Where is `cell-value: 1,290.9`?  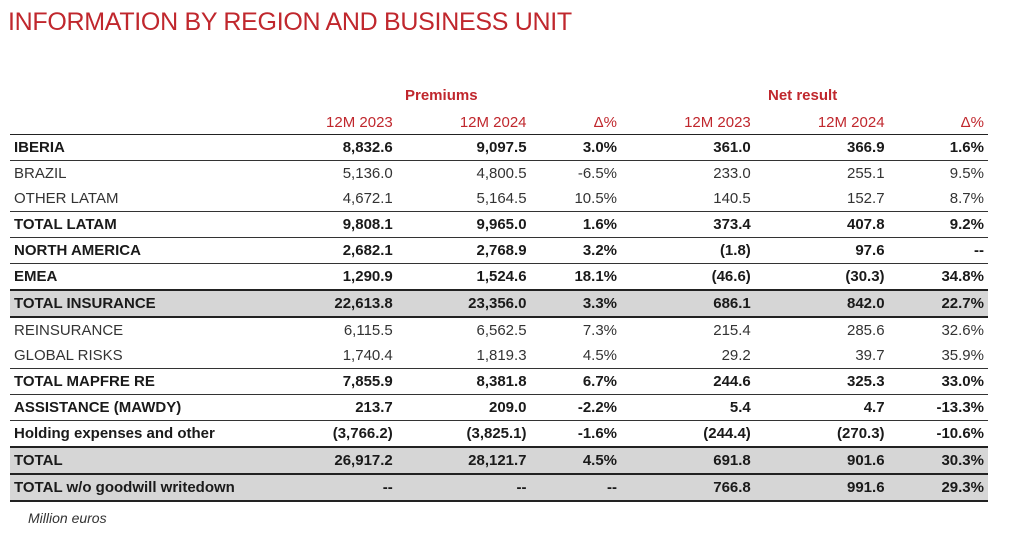 cell-value: 1,290.9 is located at coordinates (330, 276).